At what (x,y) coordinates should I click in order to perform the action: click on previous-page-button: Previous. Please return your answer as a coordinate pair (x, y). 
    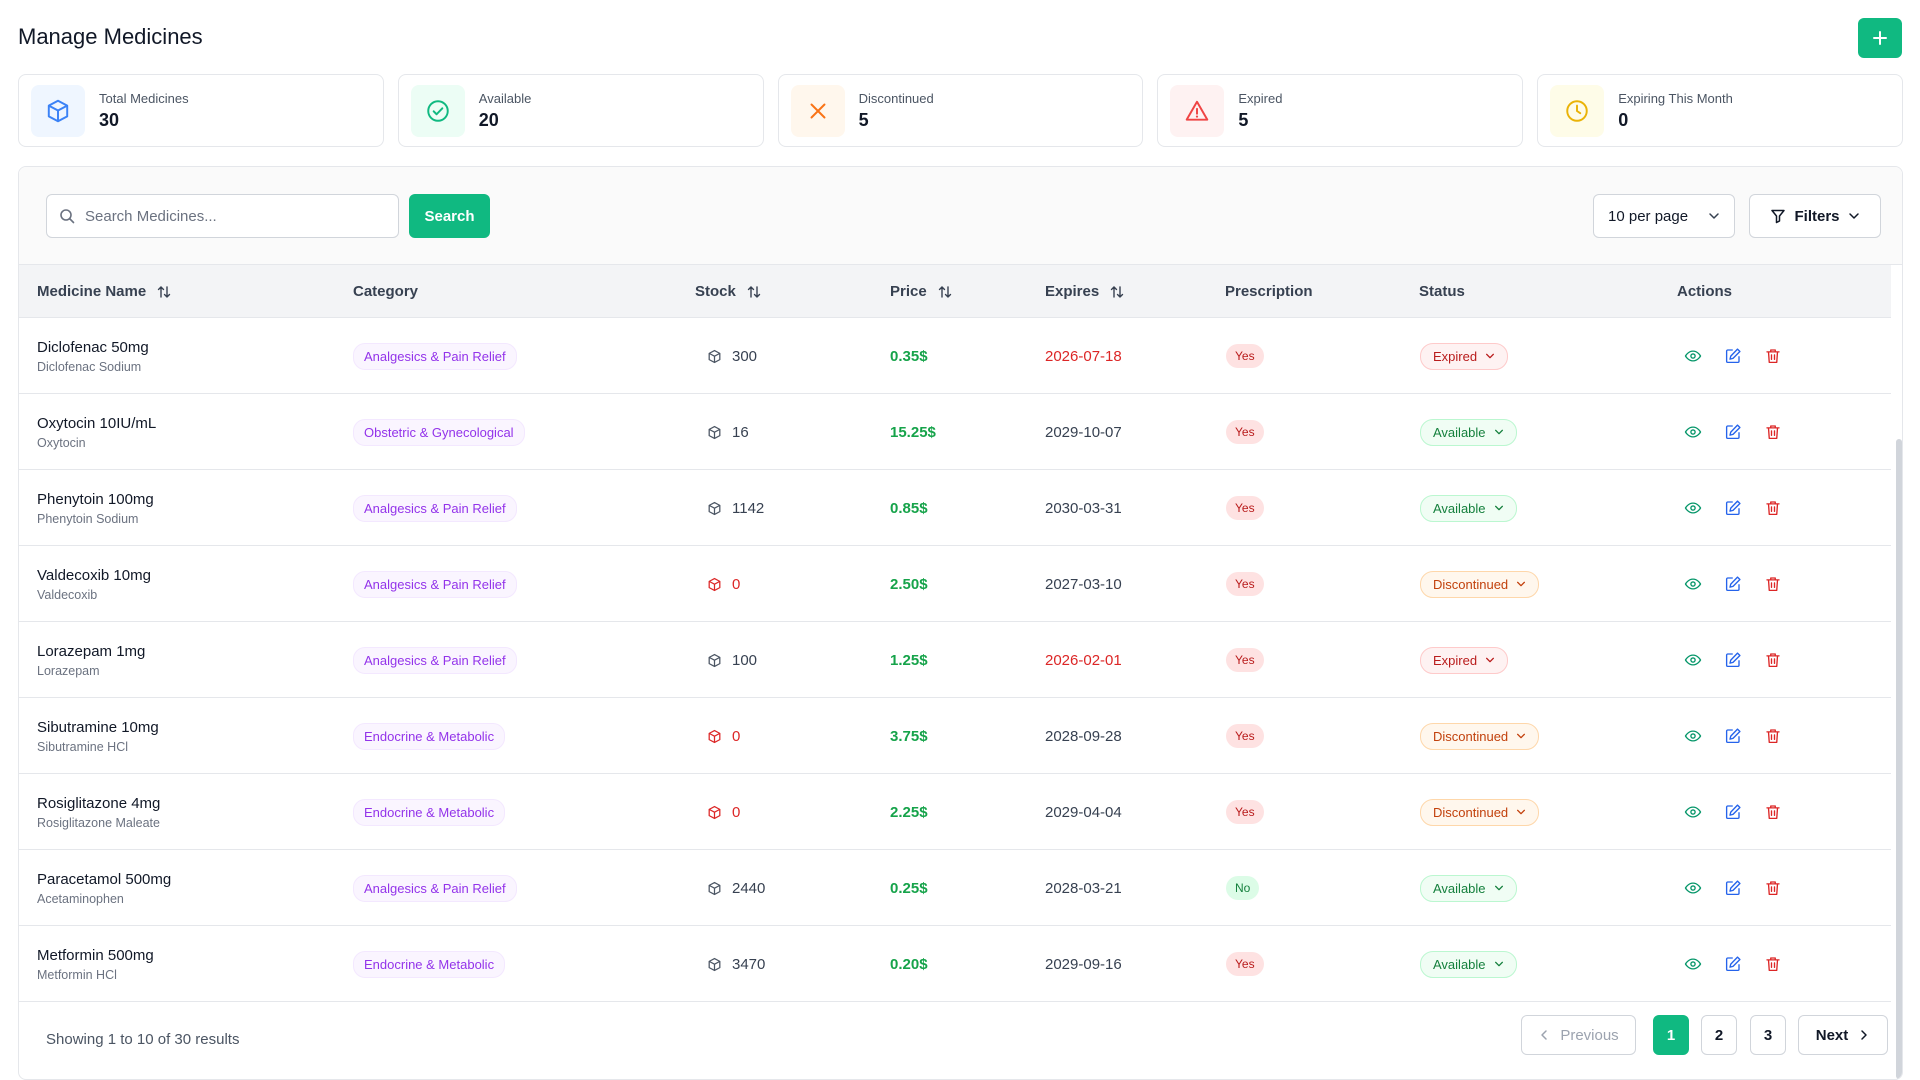
    Looking at the image, I should click on (1578, 1035).